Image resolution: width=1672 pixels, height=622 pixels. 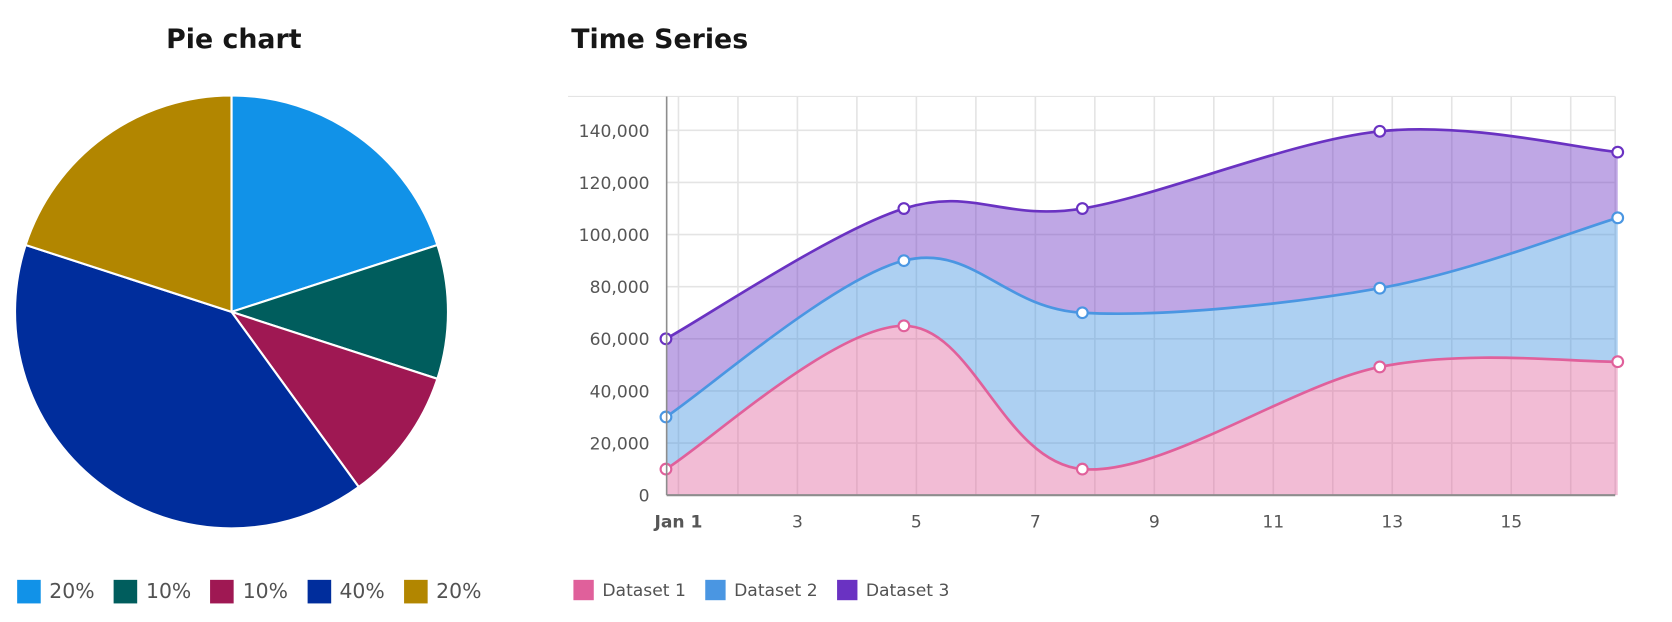 What do you see at coordinates (776, 590) in the screenshot?
I see `legend-label: Dataset 2` at bounding box center [776, 590].